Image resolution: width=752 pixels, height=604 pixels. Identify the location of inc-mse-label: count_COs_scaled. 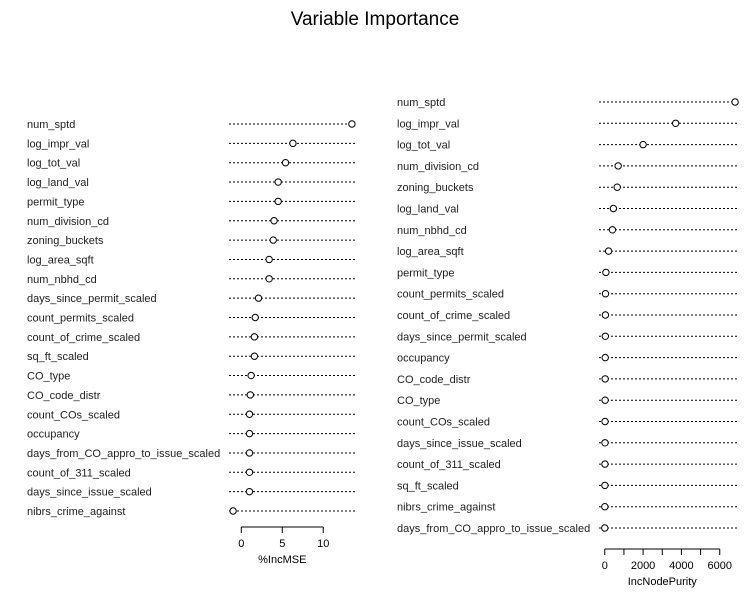
(73, 415).